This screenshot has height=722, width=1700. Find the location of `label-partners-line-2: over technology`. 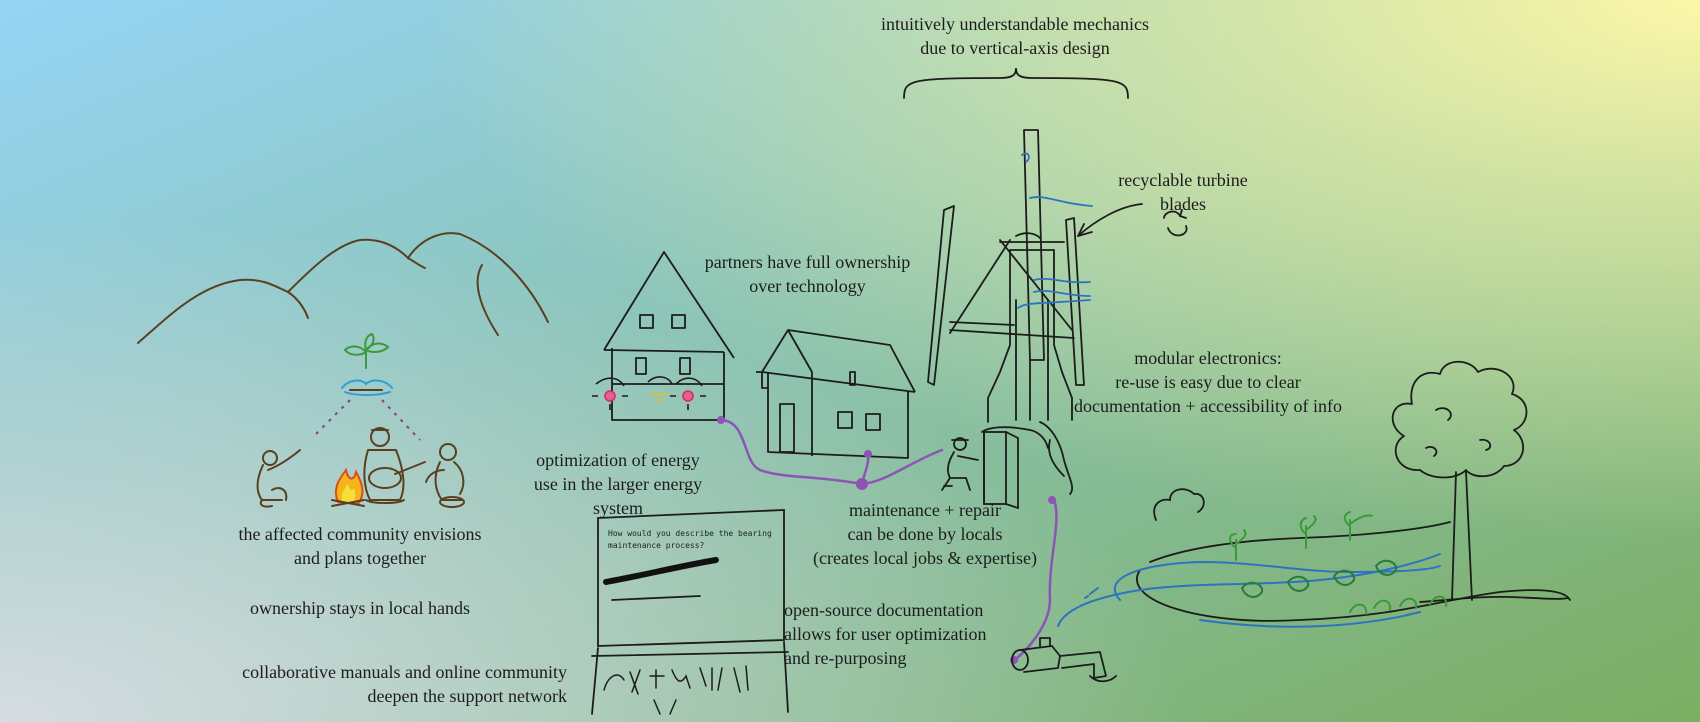

label-partners-line-2: over technology is located at coordinates (807, 286).